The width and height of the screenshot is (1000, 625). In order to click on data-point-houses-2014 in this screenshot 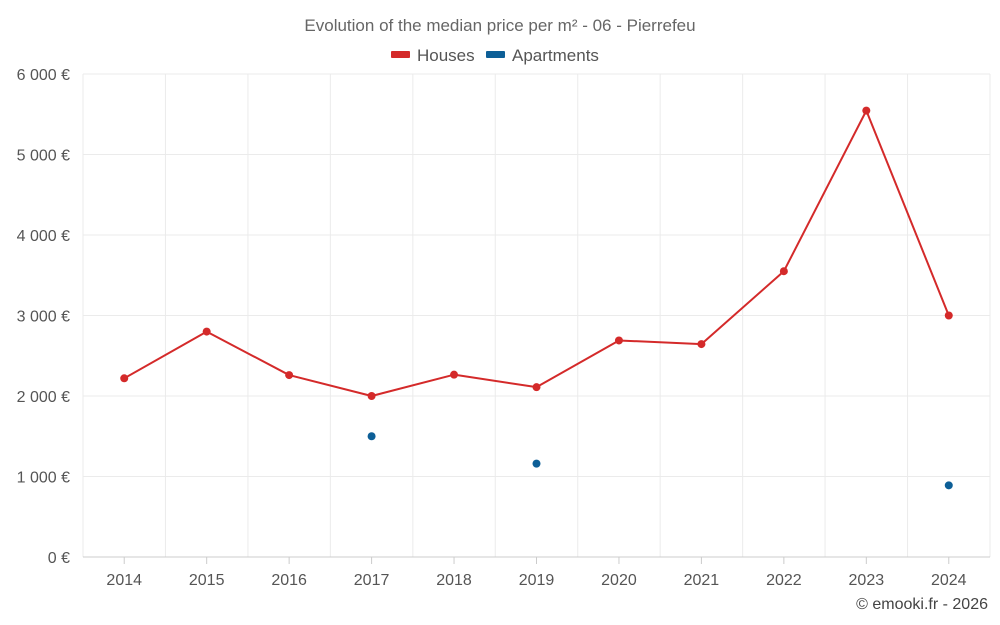, I will do `click(124, 378)`.